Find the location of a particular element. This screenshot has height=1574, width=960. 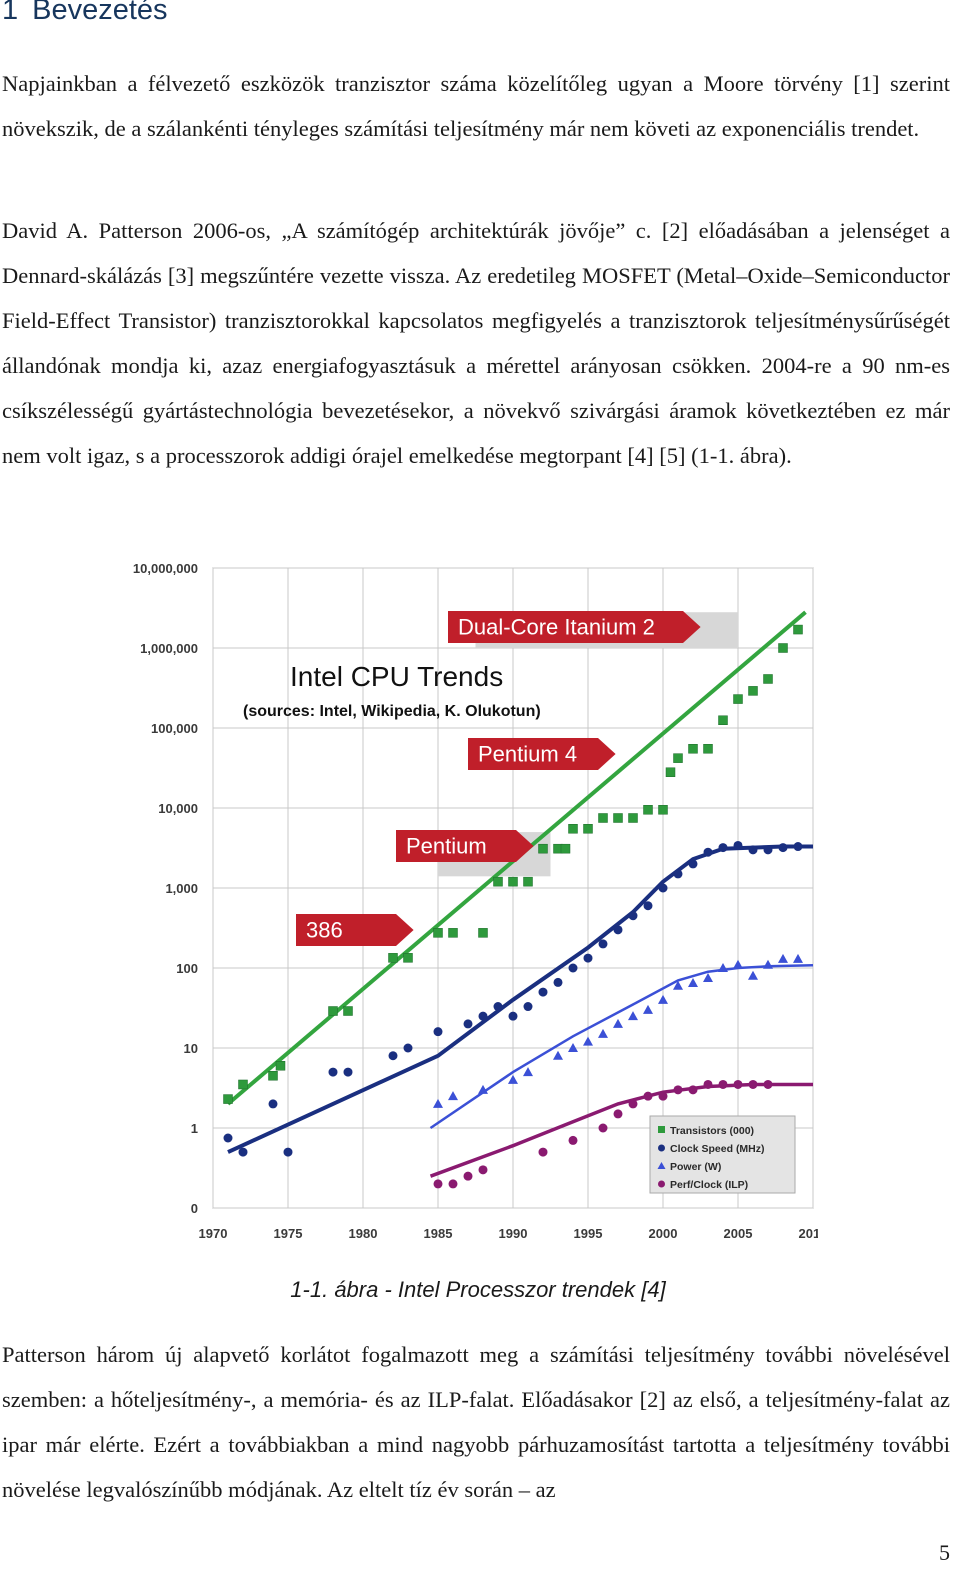

clock-trend-line is located at coordinates (520, 999).